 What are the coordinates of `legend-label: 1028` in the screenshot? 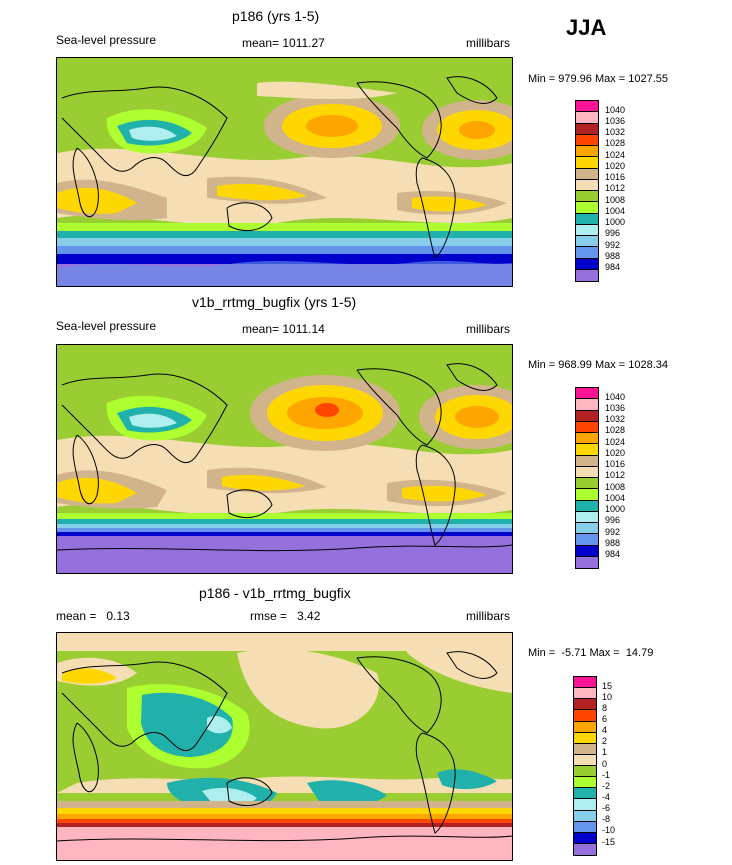 It's located at (615, 430).